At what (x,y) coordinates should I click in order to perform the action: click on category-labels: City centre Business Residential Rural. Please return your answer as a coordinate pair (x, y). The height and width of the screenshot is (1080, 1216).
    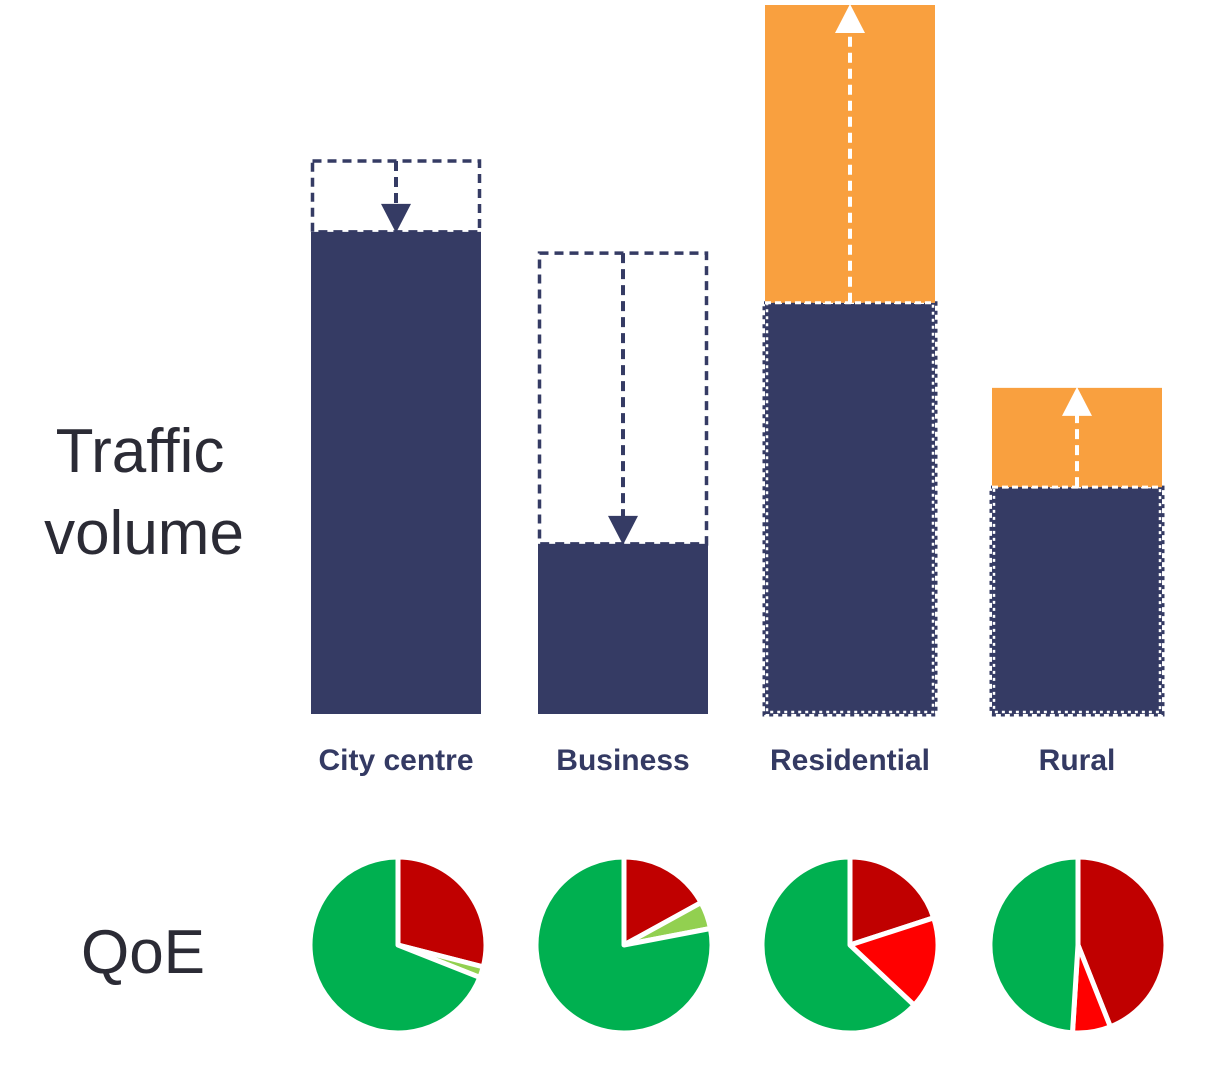
    Looking at the image, I should click on (716, 760).